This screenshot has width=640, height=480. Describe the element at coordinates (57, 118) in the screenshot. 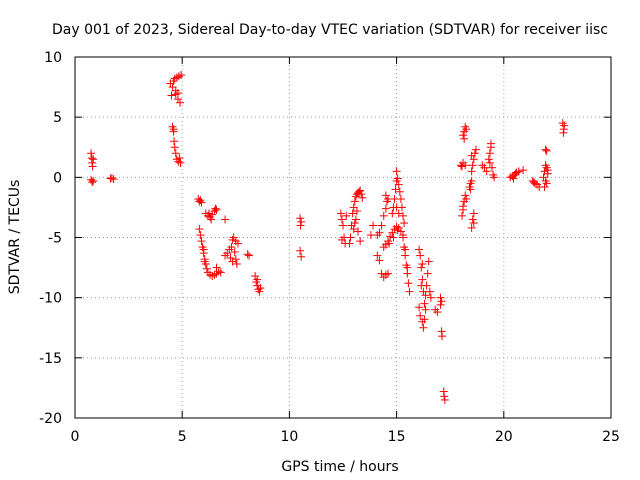

I see `y-tick-label: 5` at that location.